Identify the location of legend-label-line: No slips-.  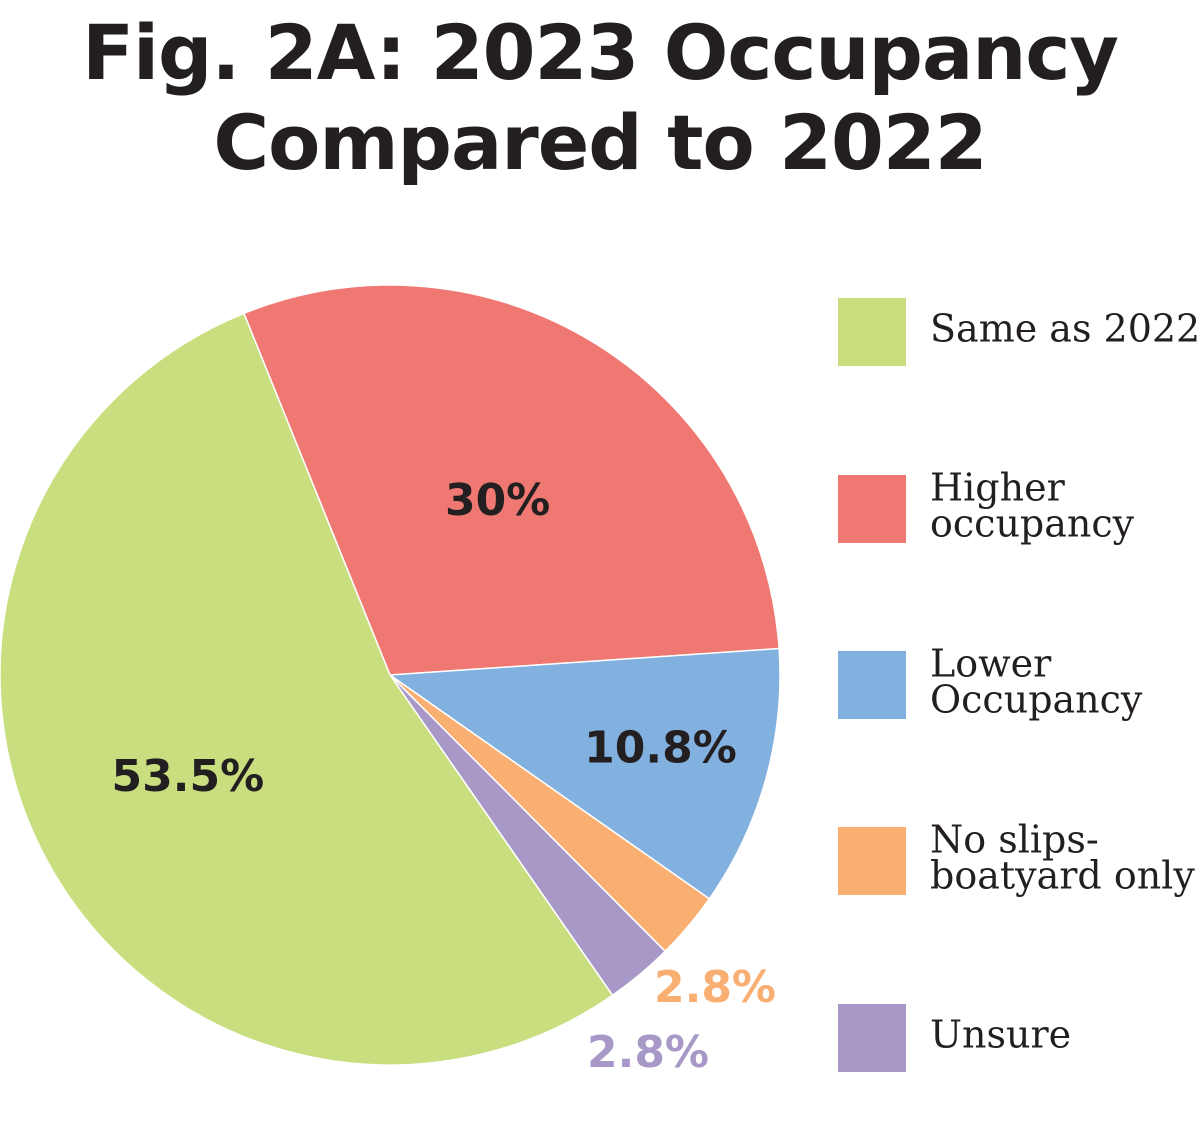
(1014, 840).